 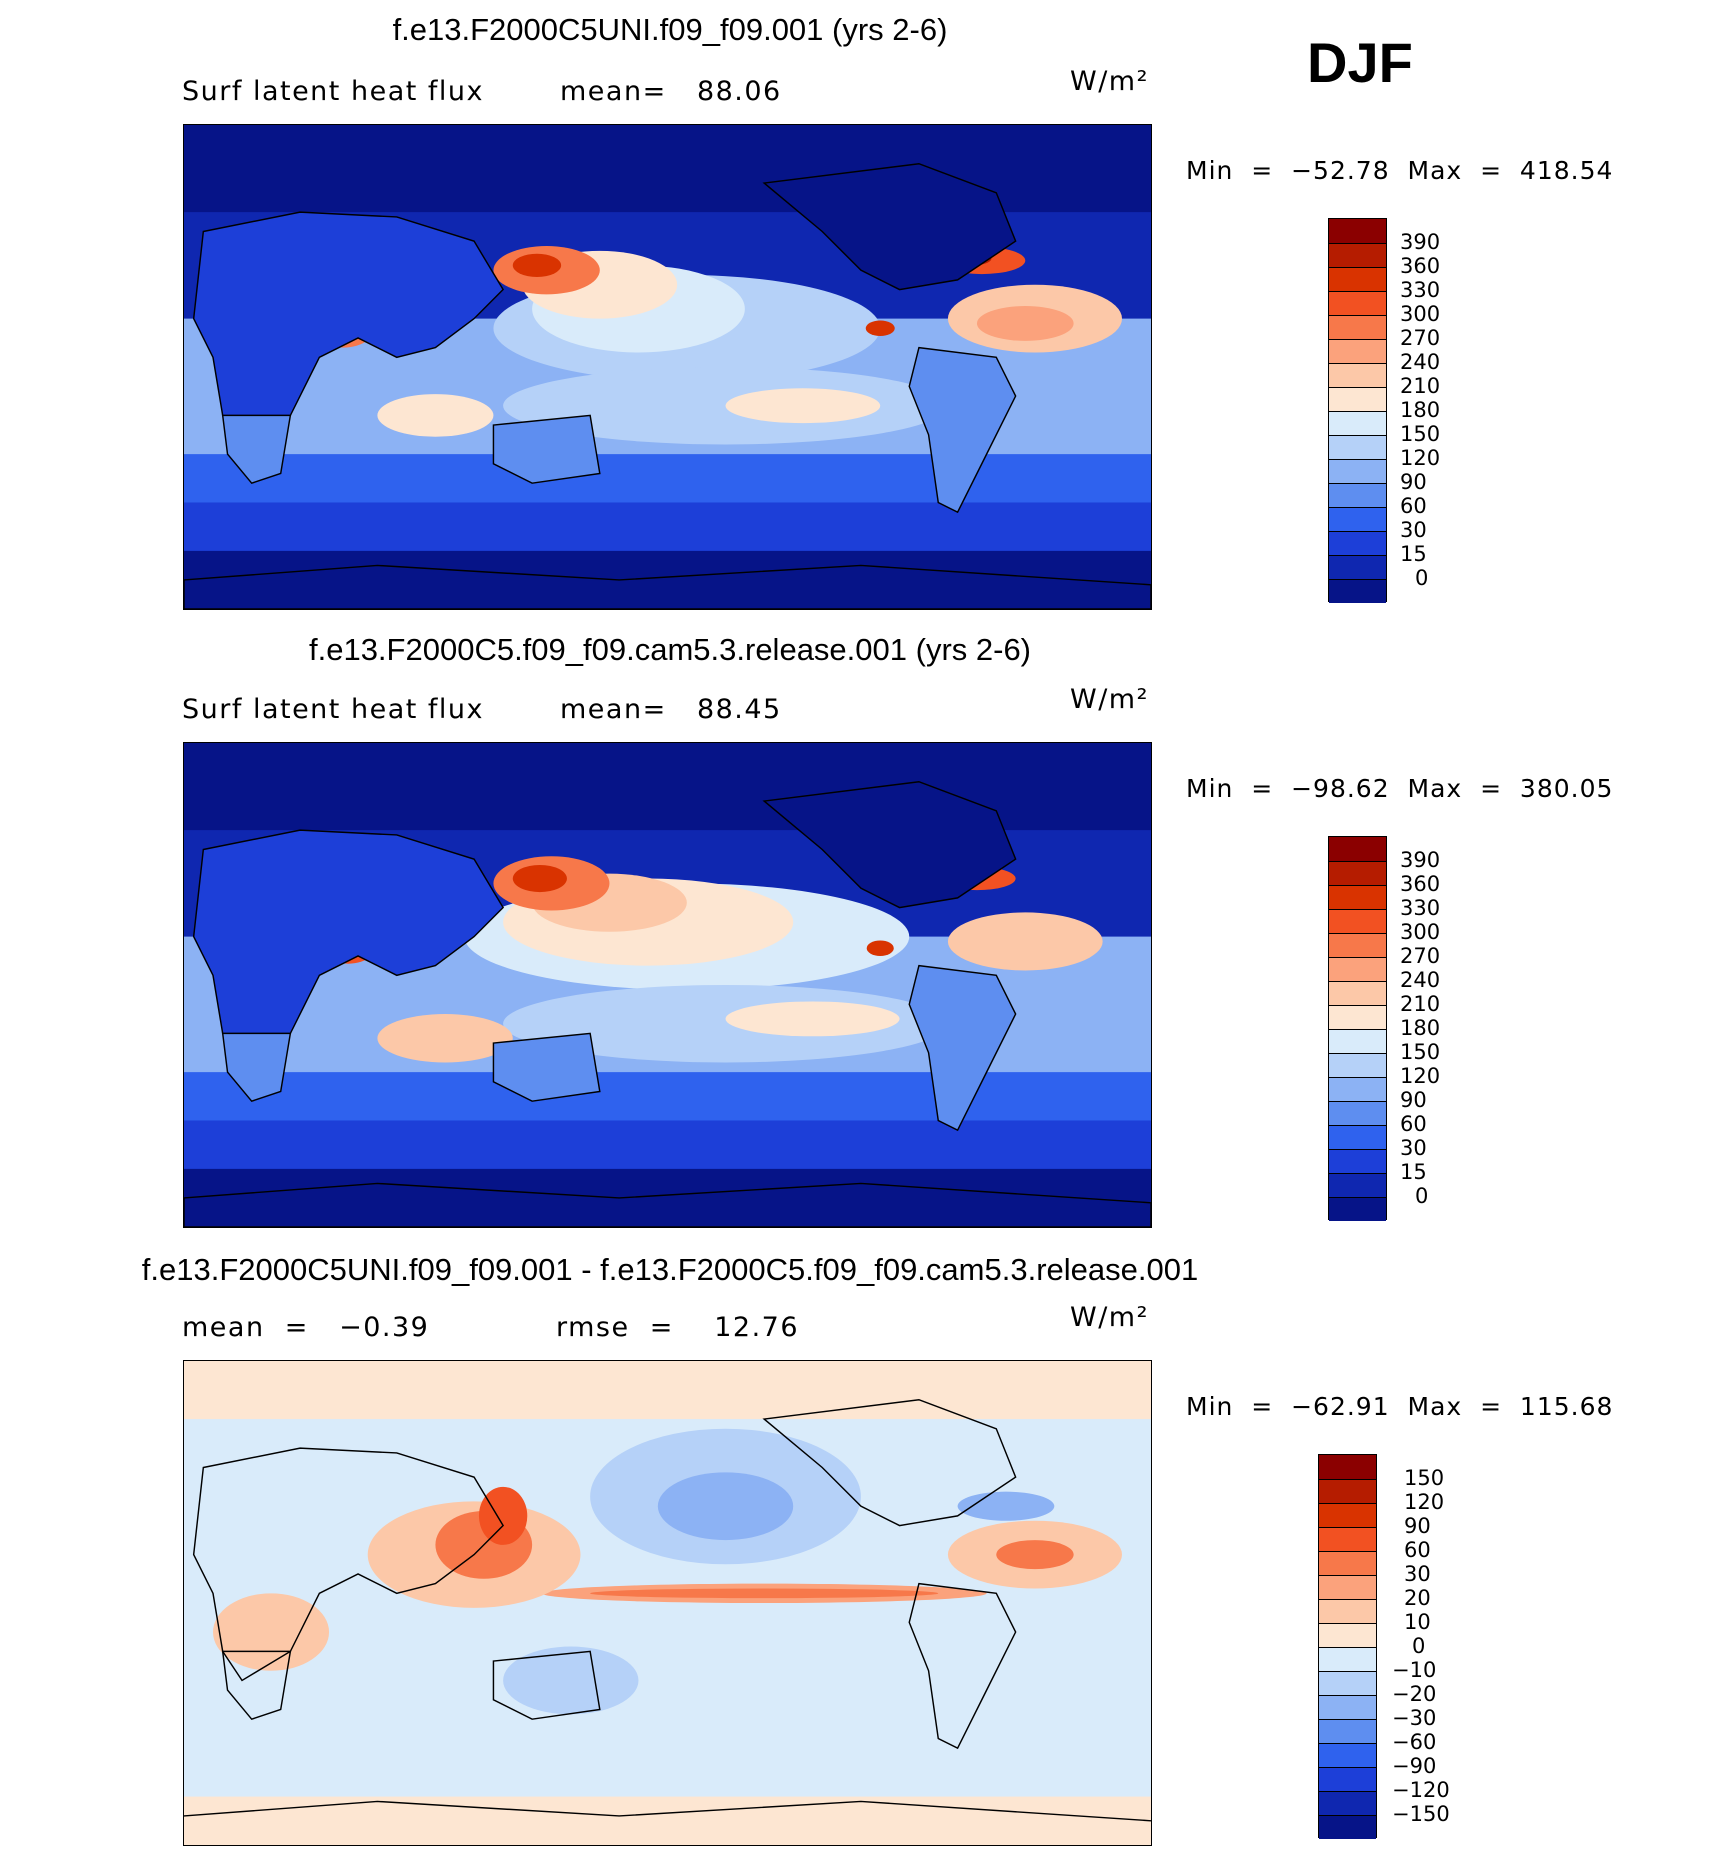 I want to click on panel-2-colorbar-label: 120, so click(x=1420, y=1076).